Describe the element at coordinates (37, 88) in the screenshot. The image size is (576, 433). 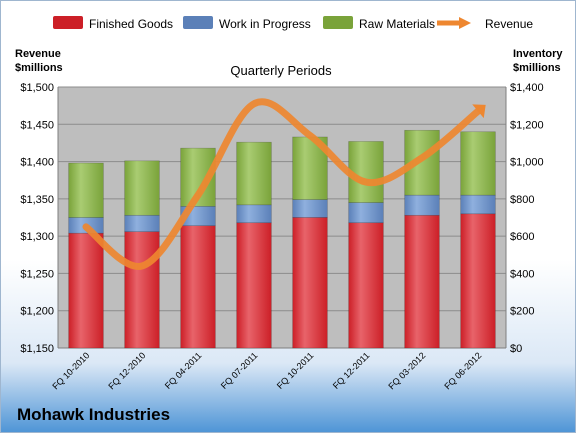
I see `left-tick-label: $1,500` at that location.